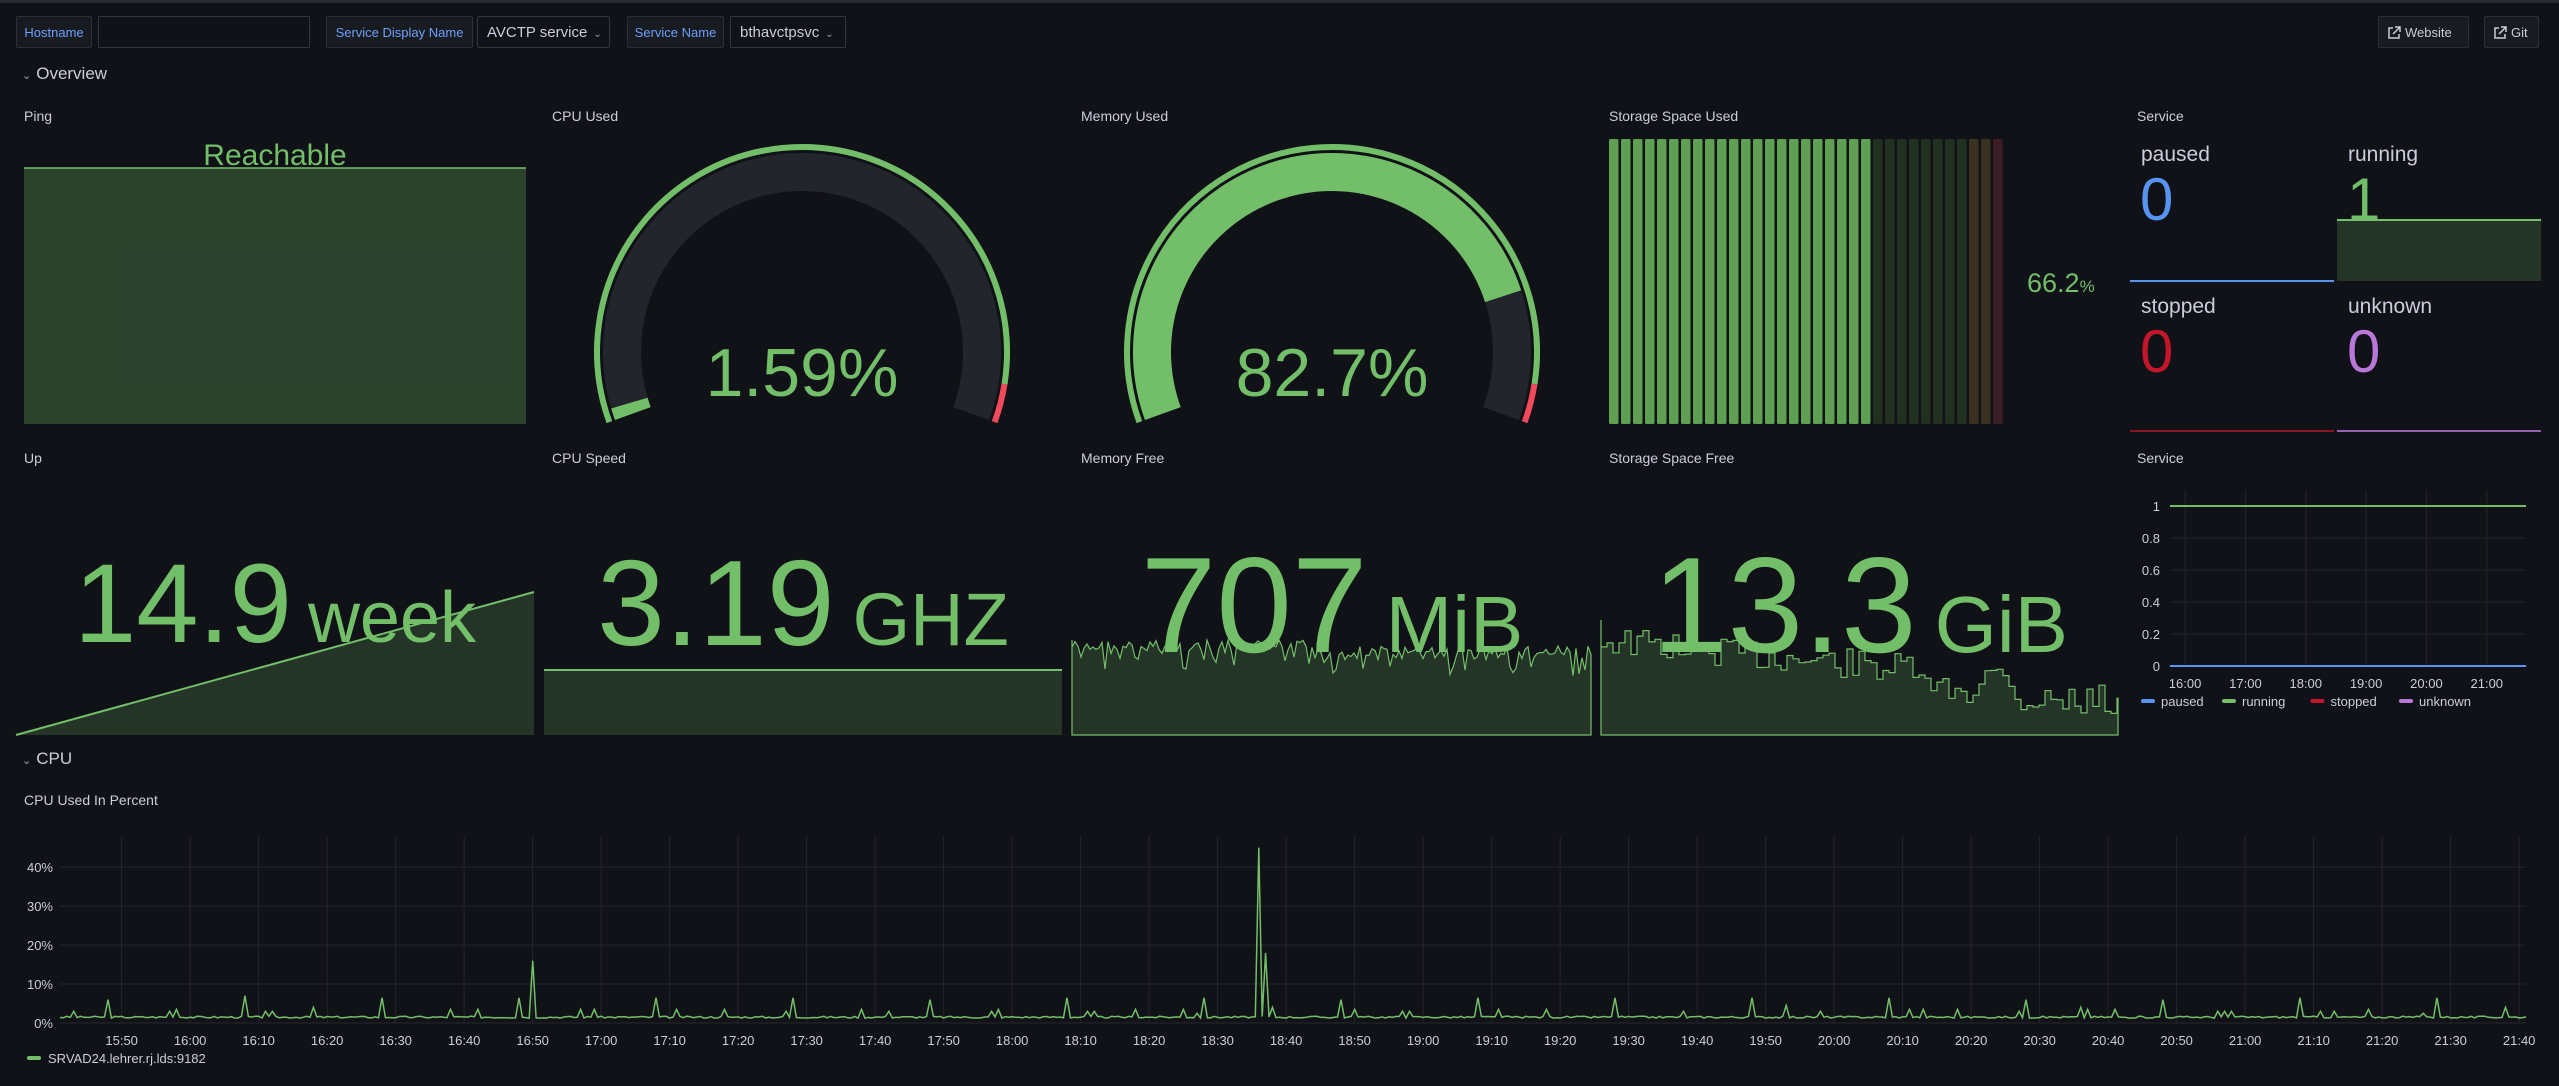 This screenshot has width=2559, height=1086. Describe the element at coordinates (40, 984) in the screenshot. I see `y-tick-label: 10%` at that location.